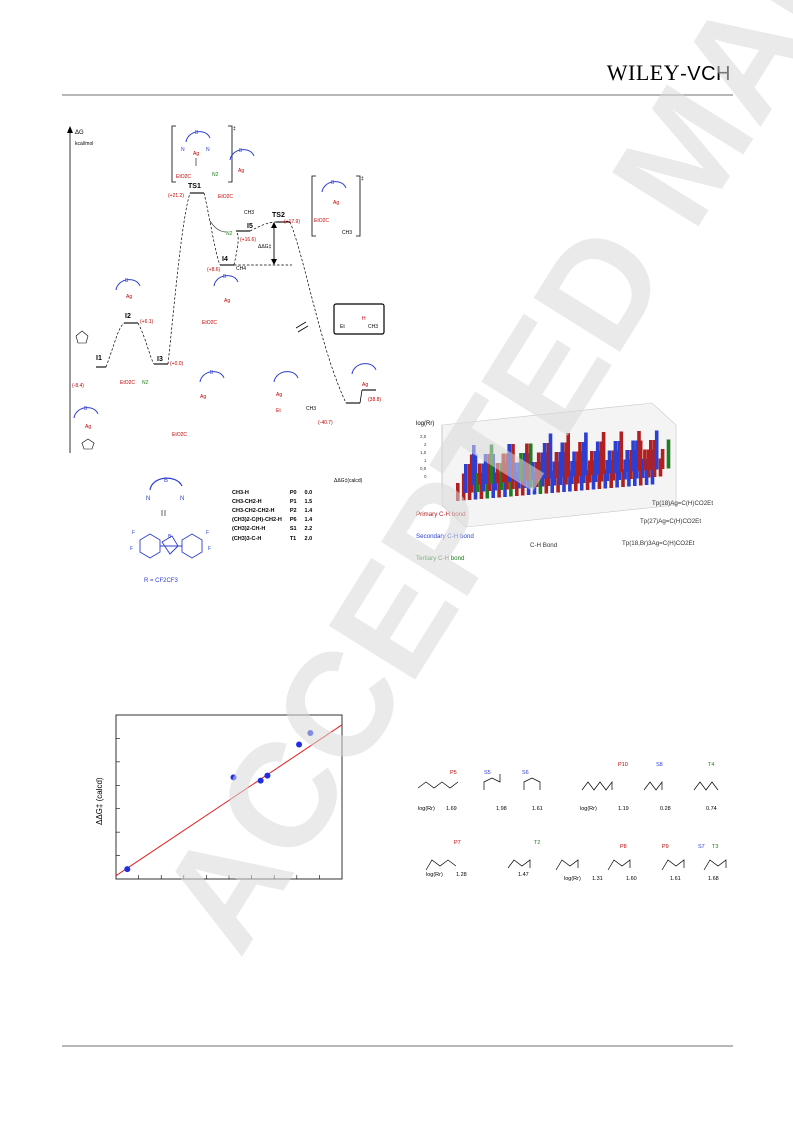 The image size is (793, 1121). I want to click on bond-cell: (CH3)2-C(H)-CH2-H, so click(257, 520).